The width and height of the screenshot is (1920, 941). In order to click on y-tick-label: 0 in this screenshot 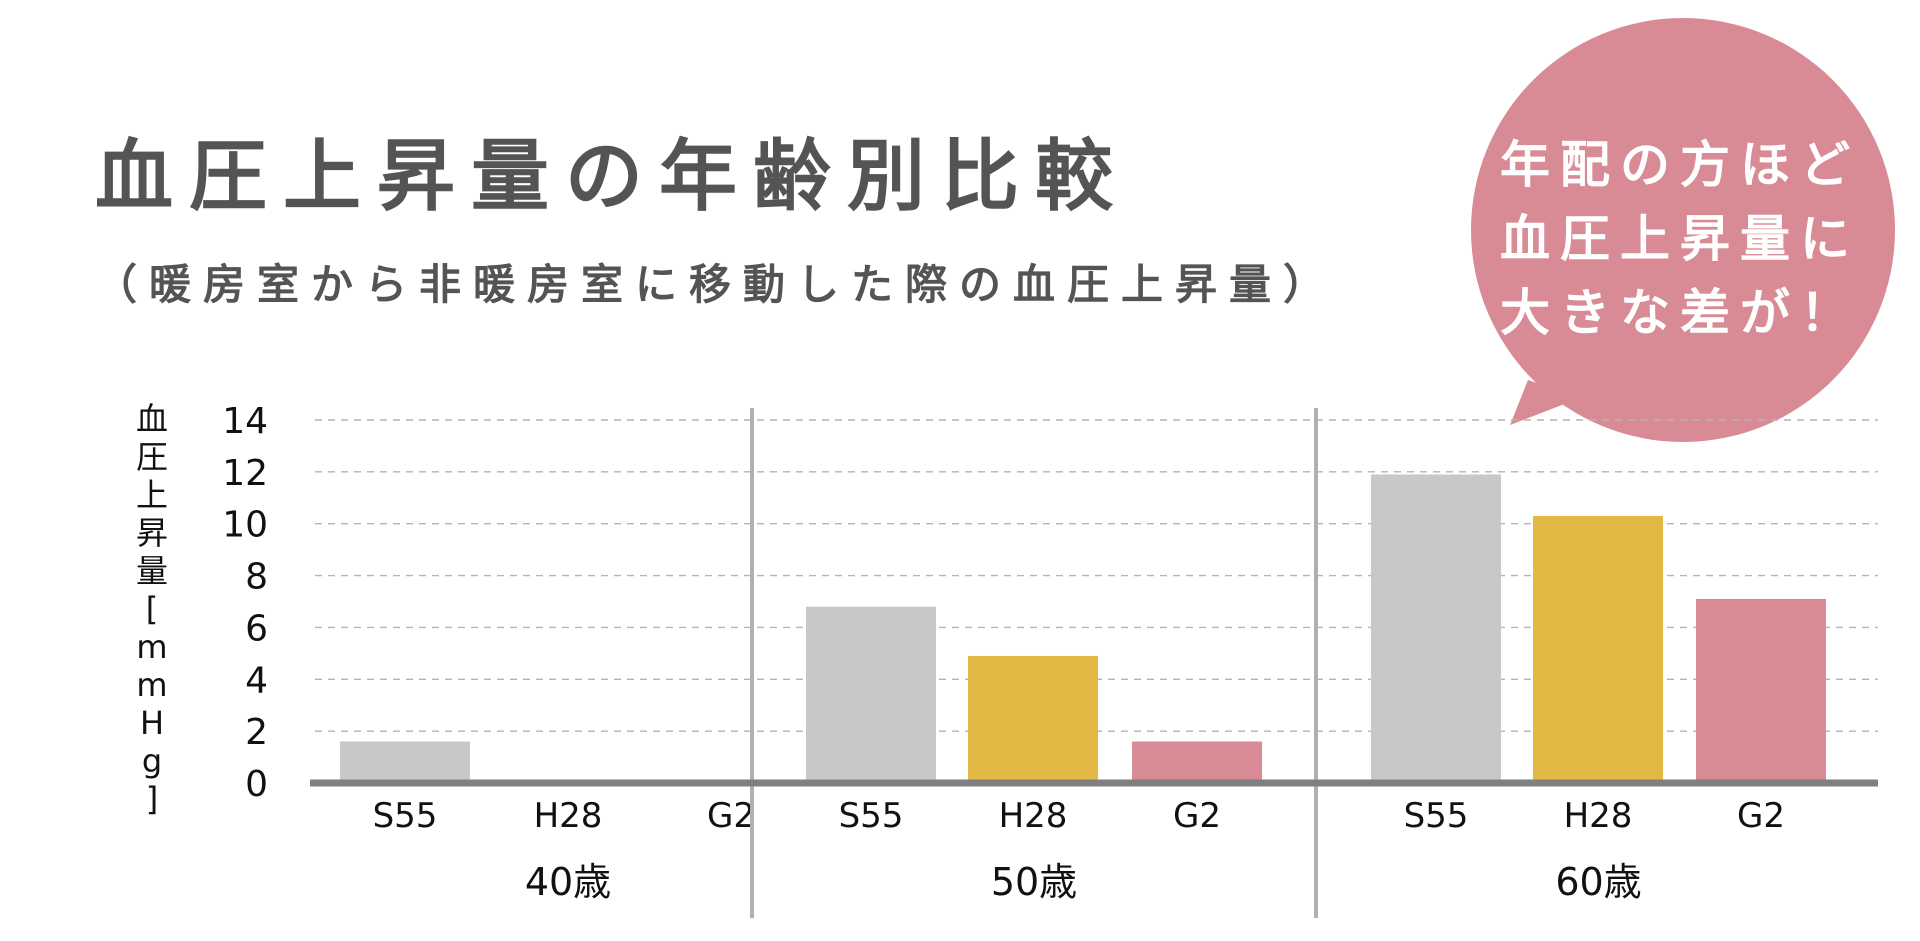, I will do `click(256, 784)`.